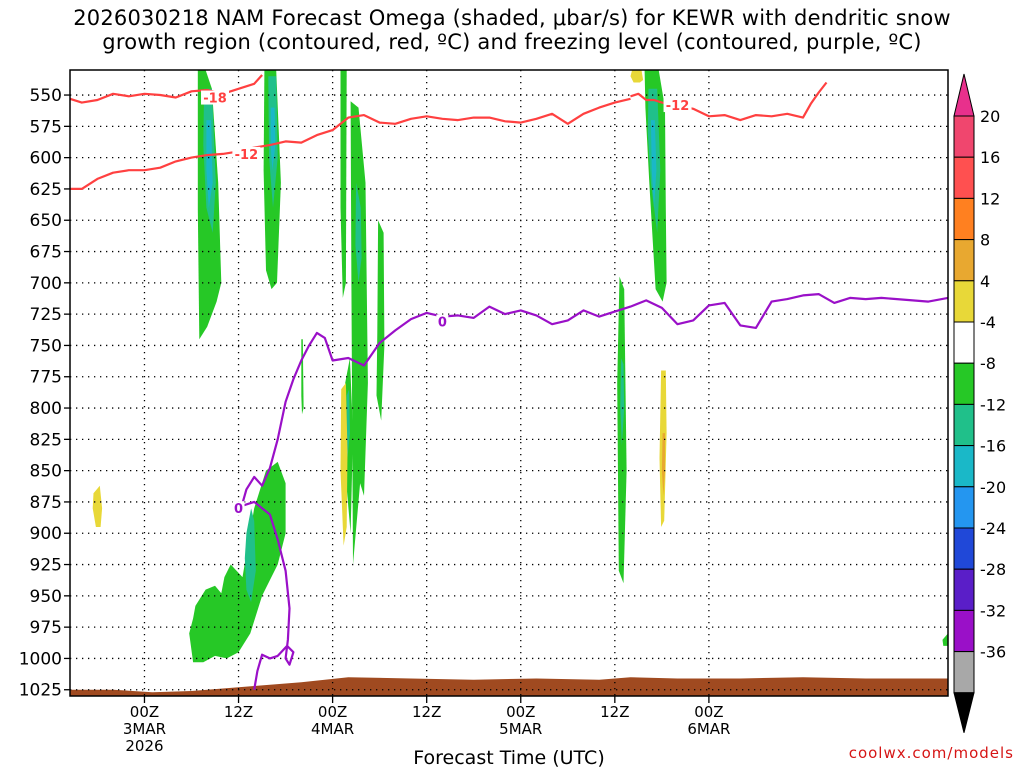  Describe the element at coordinates (509, 686) in the screenshot. I see `terrain-fill` at that location.